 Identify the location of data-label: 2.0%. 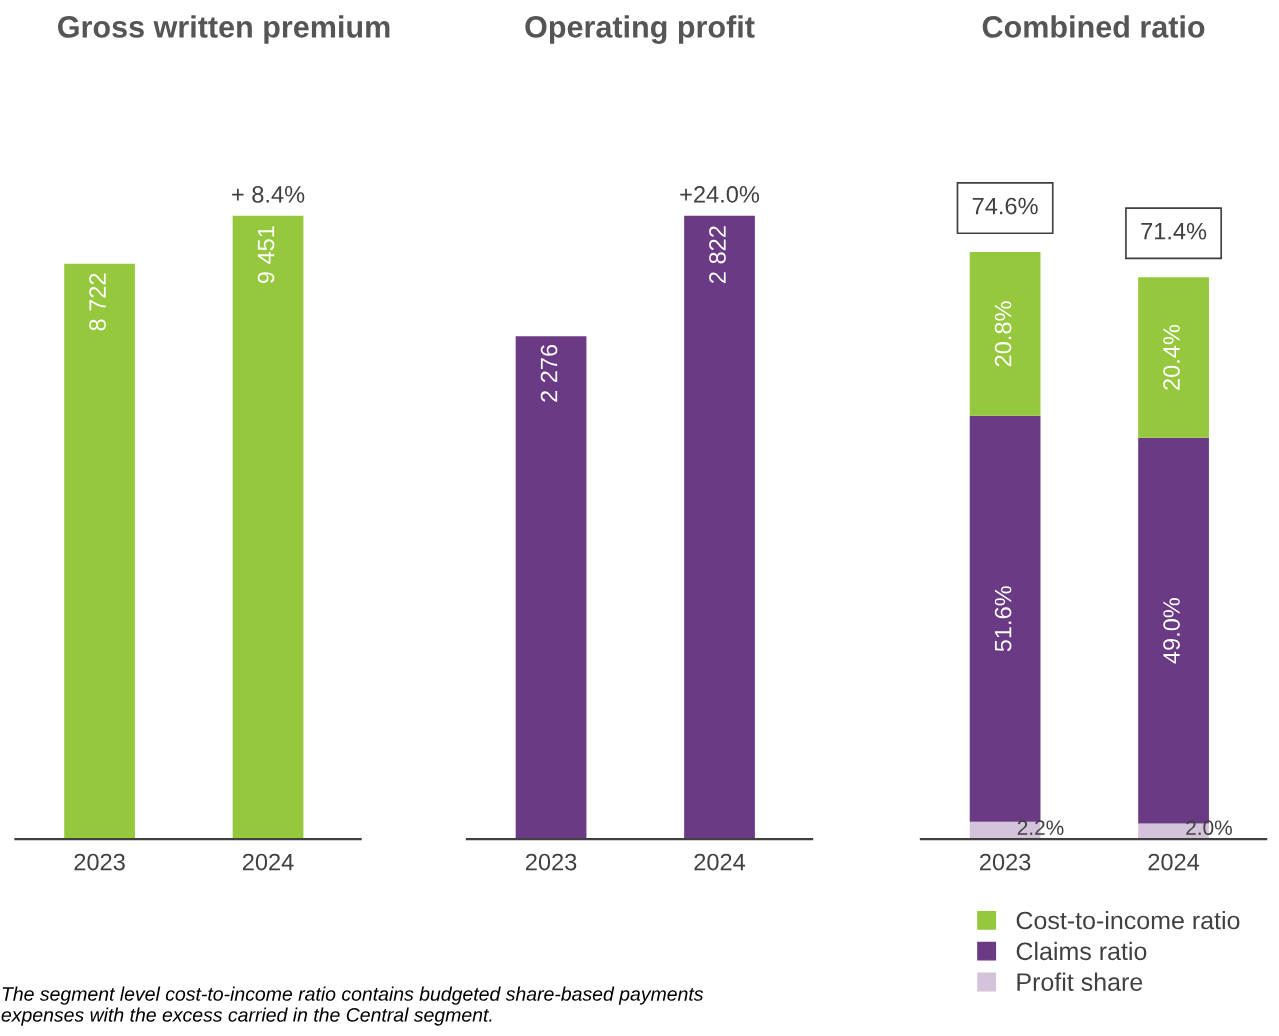
(1209, 828).